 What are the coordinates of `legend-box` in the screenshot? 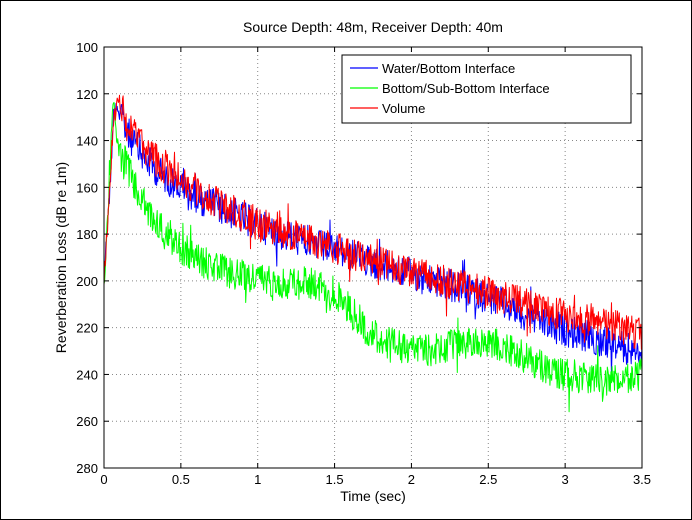 It's located at (486, 89).